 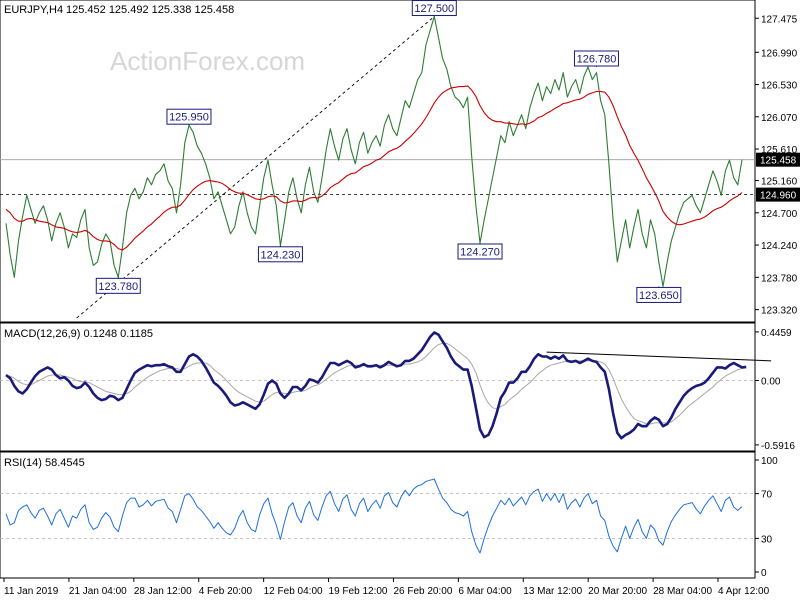 What do you see at coordinates (779, 246) in the screenshot?
I see `price-y-tick-label: 124.240` at bounding box center [779, 246].